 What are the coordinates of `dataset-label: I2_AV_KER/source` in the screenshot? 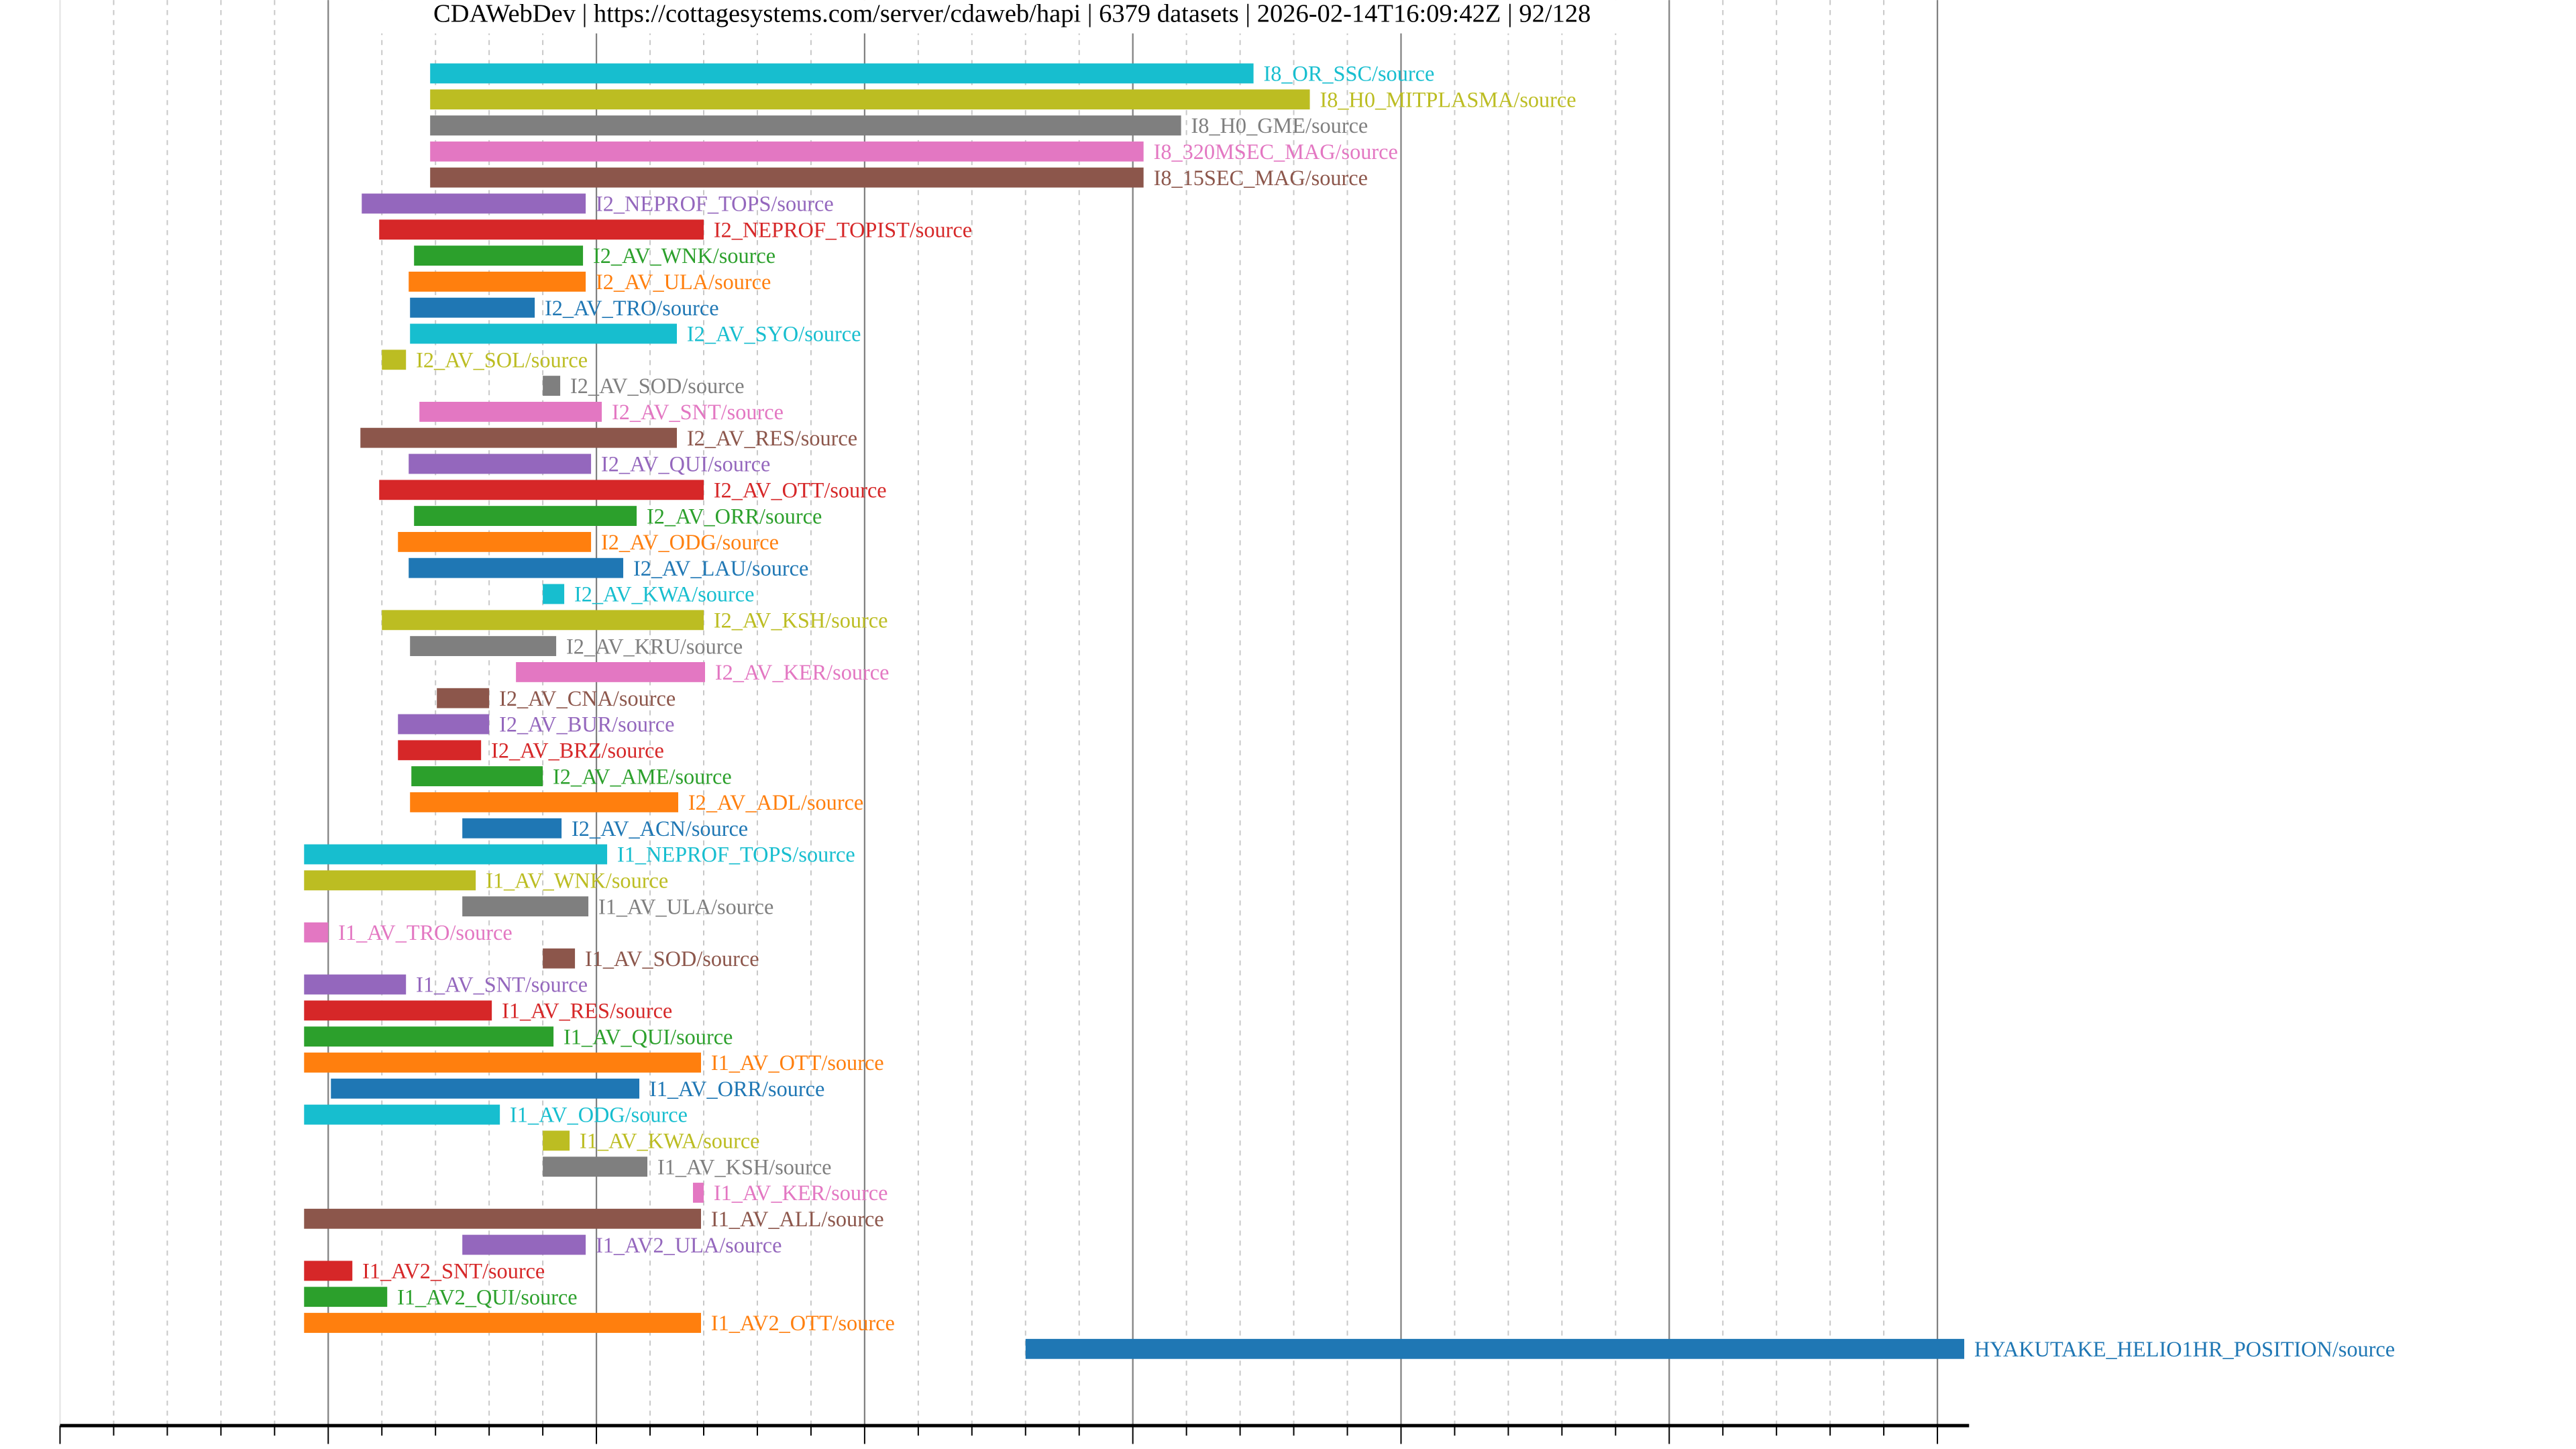 It's located at (802, 672).